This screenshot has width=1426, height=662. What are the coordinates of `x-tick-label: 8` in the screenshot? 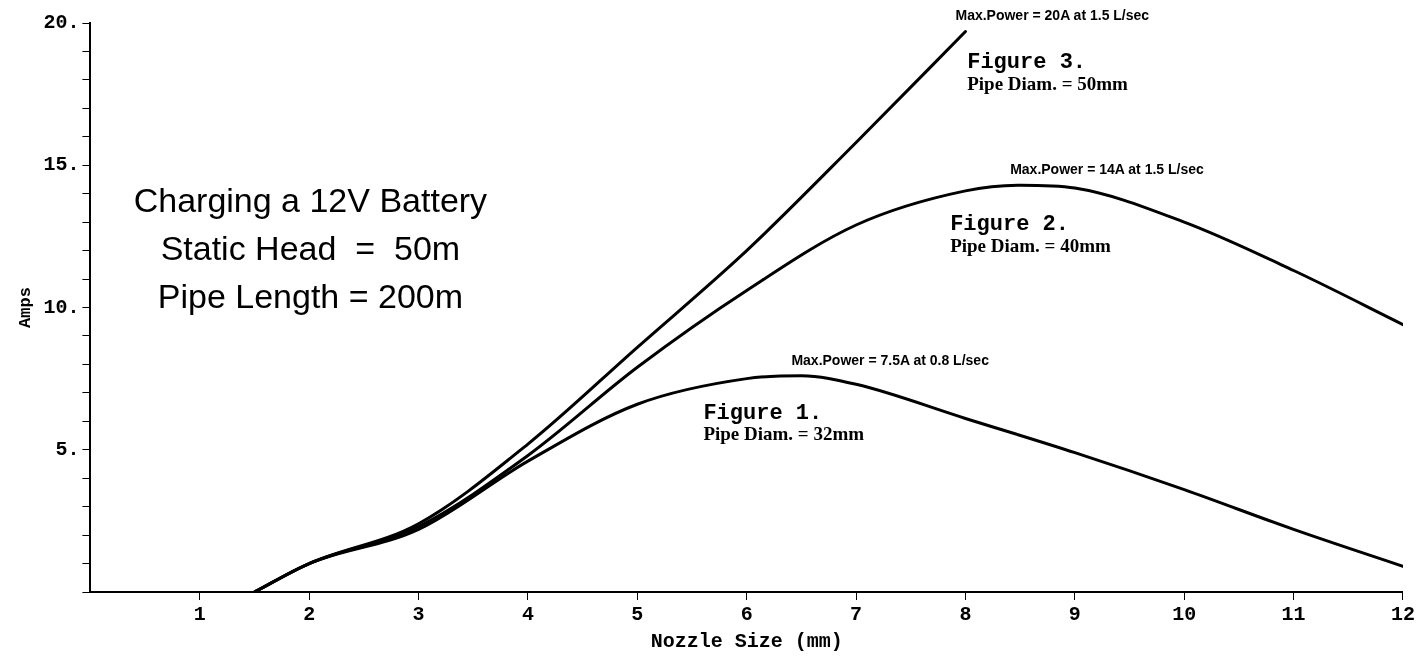 It's located at (965, 615).